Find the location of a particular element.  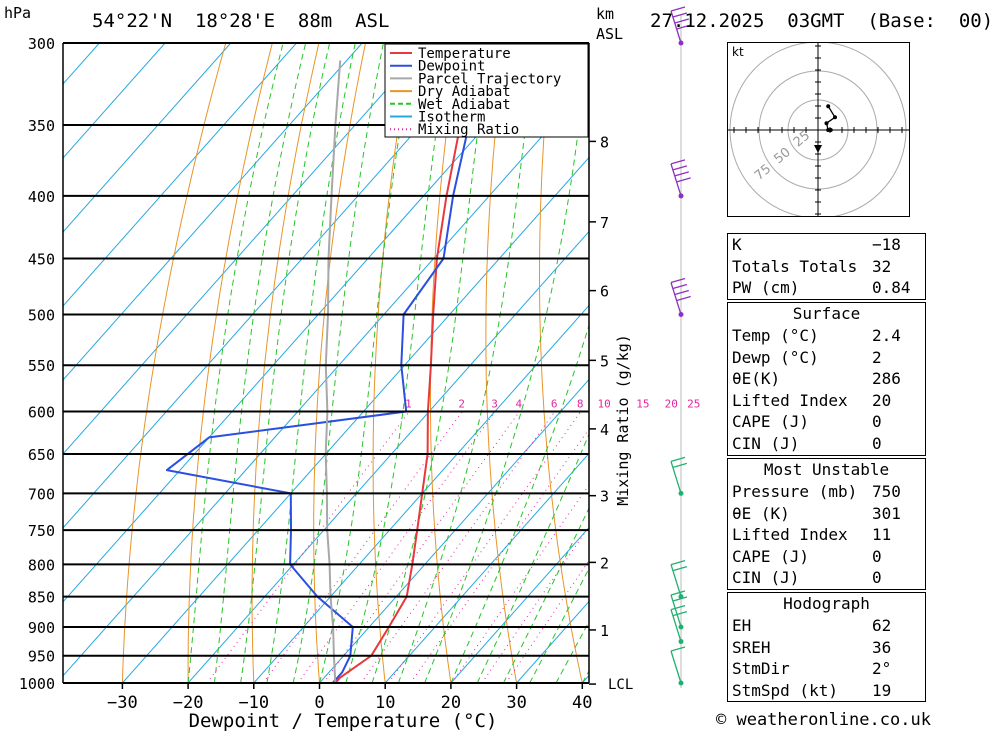

x-tick-label: 40 is located at coordinates (582, 703).